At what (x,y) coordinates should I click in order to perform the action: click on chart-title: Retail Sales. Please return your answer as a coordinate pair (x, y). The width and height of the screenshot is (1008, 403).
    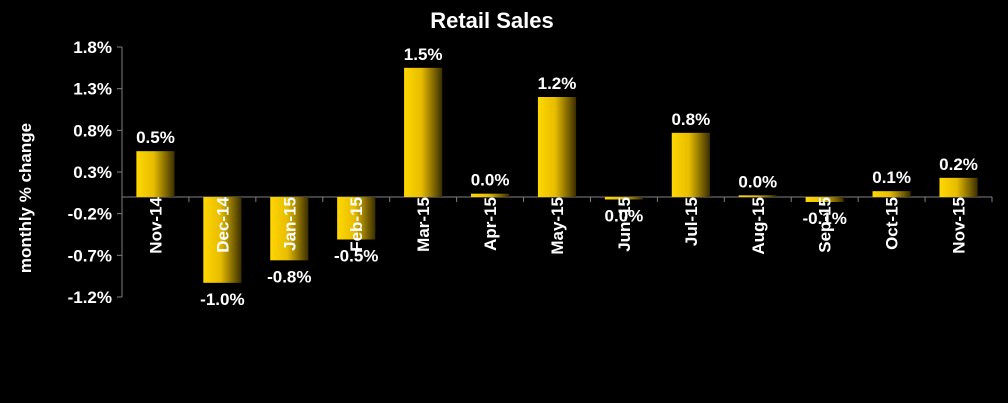
    Looking at the image, I should click on (492, 20).